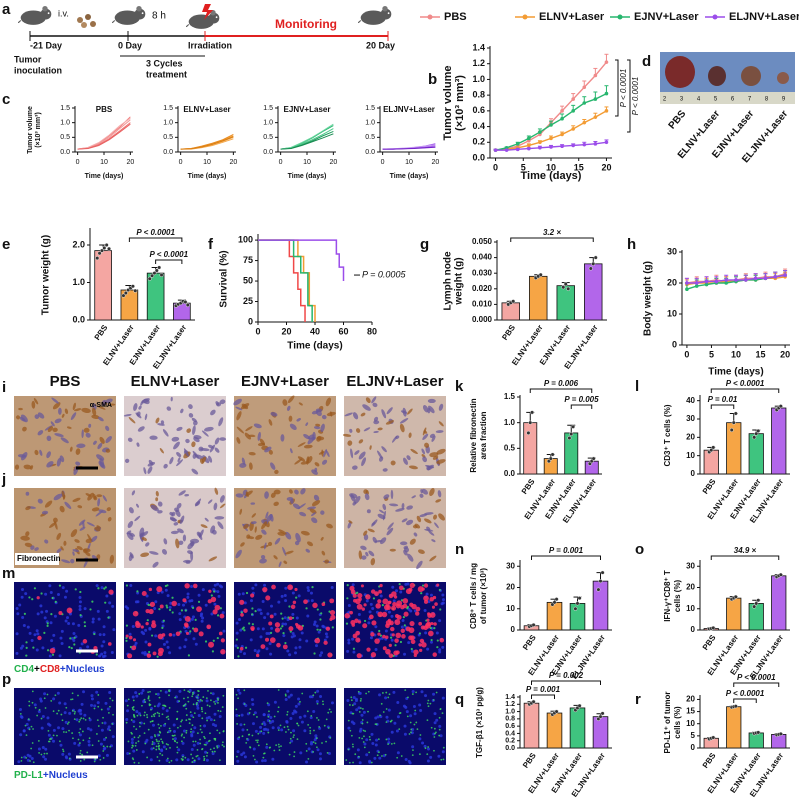 The image size is (799, 803). What do you see at coordinates (164, 63) in the screenshot?
I see `event-label: 3 Cycles` at bounding box center [164, 63].